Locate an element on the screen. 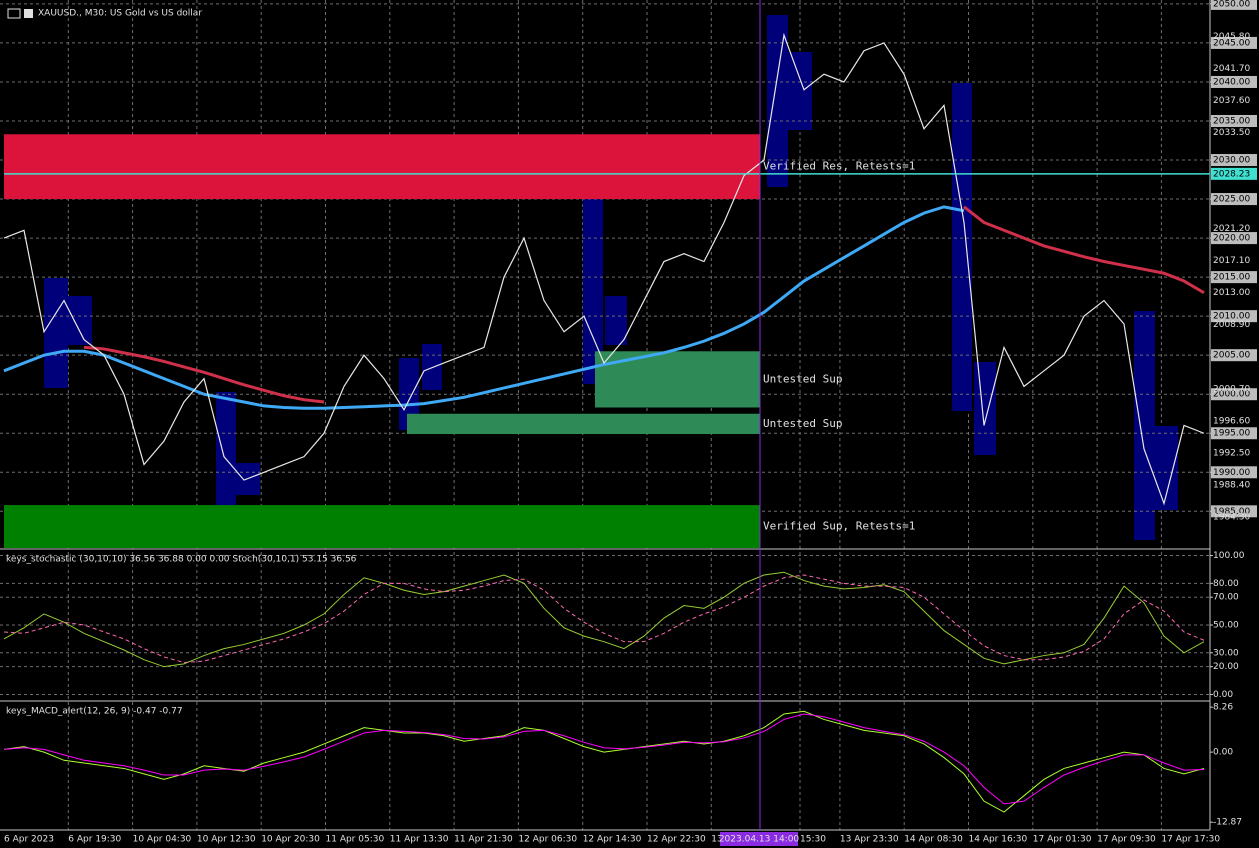  zone-label: Verified Res, Retests=1 is located at coordinates (839, 166).